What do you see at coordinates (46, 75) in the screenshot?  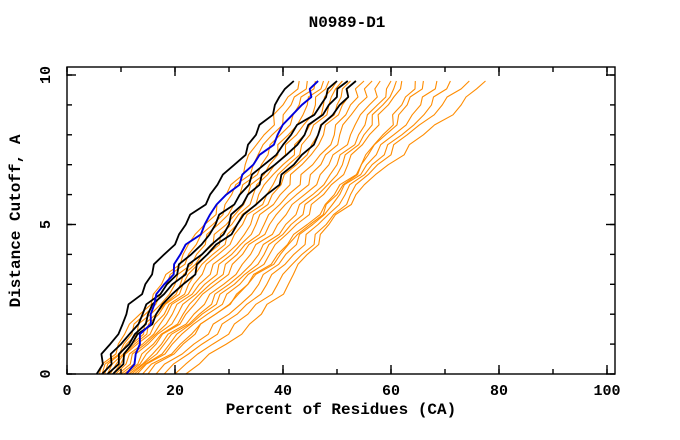 I see `y-axis-tick-label: 10` at bounding box center [46, 75].